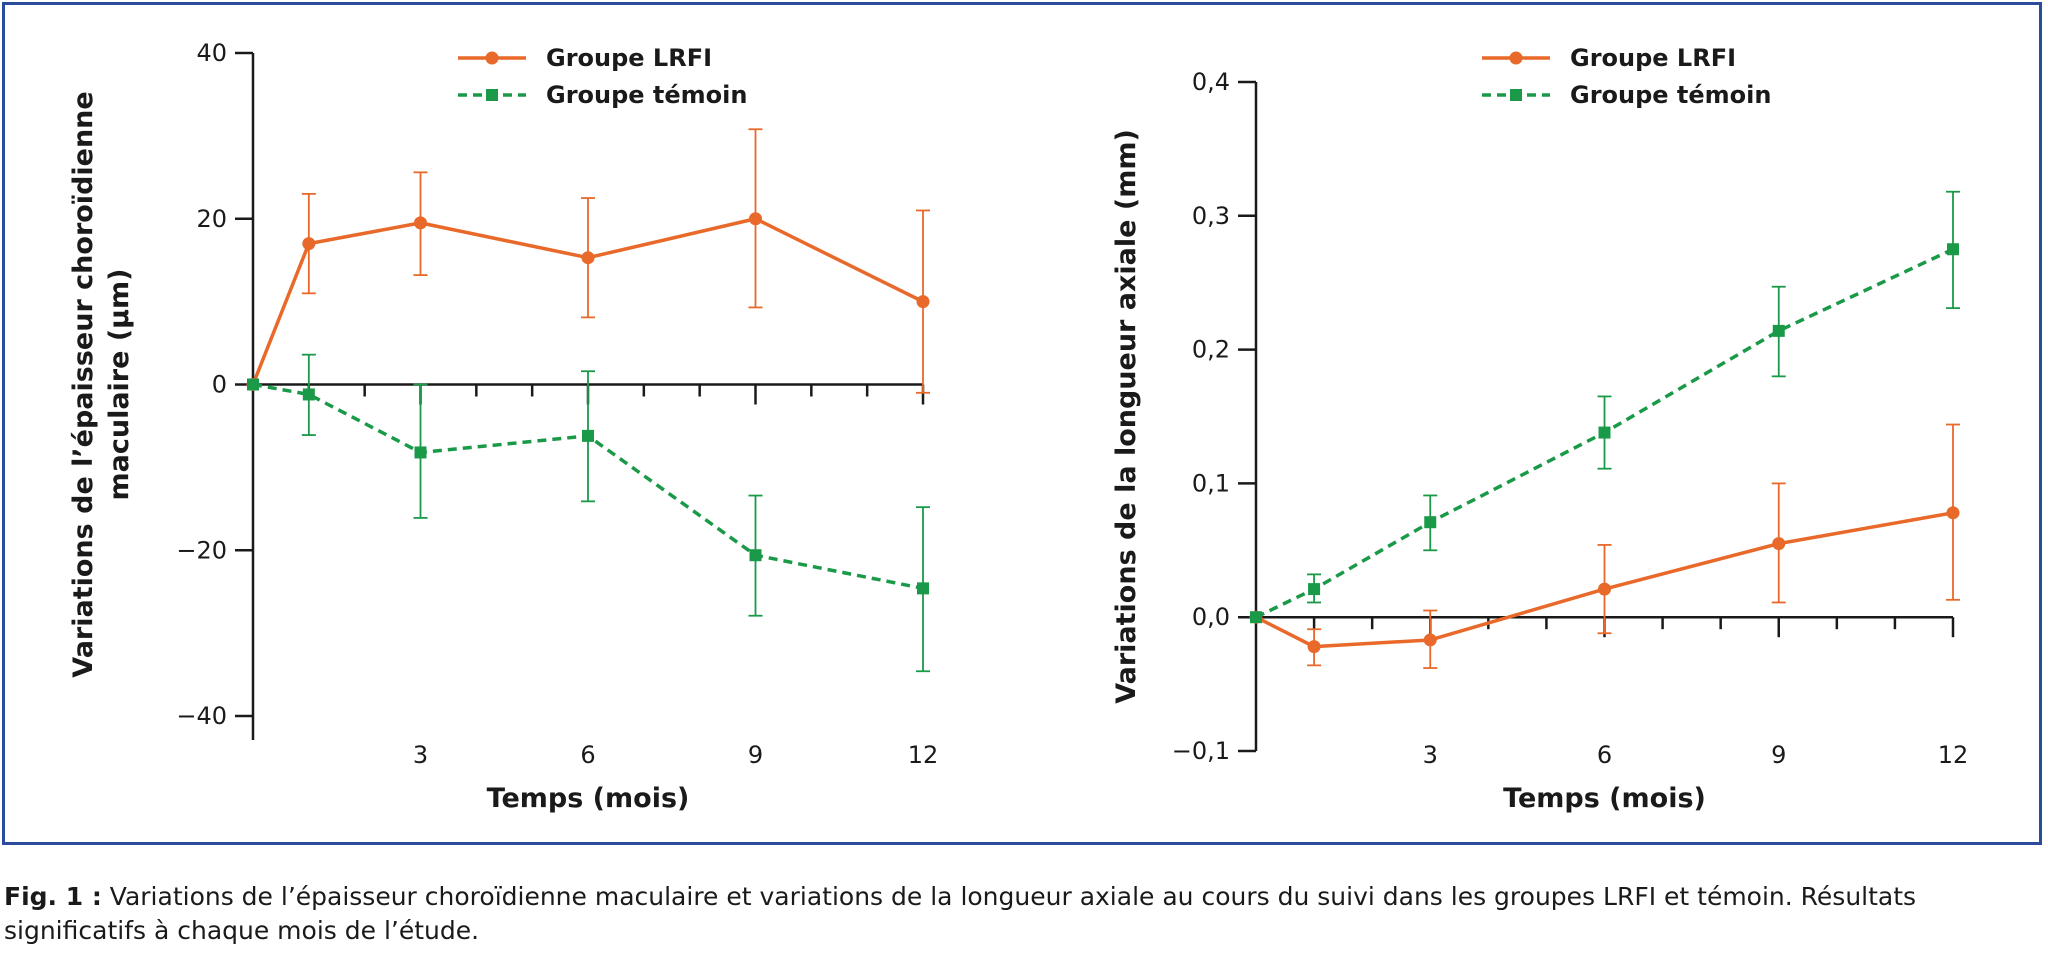 The height and width of the screenshot is (954, 2048). What do you see at coordinates (53, 896) in the screenshot?
I see `caption-label: Fig. 1 :` at bounding box center [53, 896].